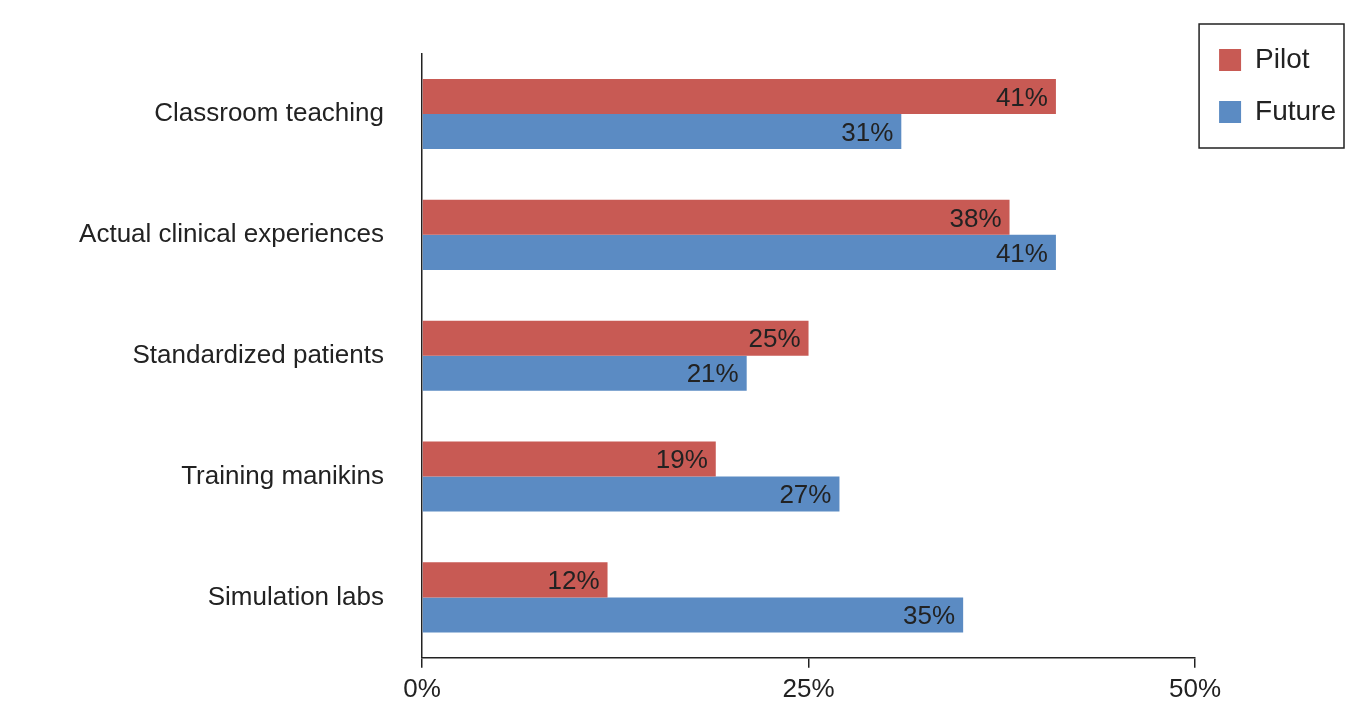  What do you see at coordinates (1195, 687) in the screenshot?
I see `x-tick-label: 50%` at bounding box center [1195, 687].